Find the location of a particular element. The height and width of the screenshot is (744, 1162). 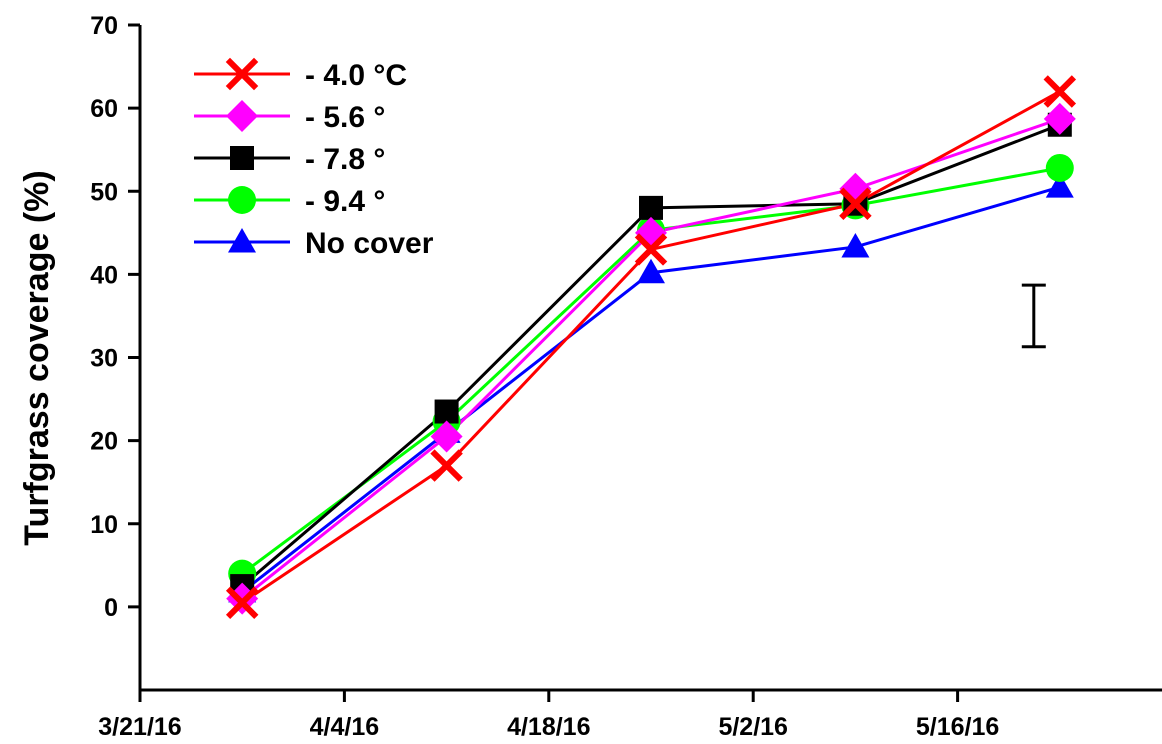

y-axis-title: Turfgrass coverage (%) is located at coordinates (37, 357).